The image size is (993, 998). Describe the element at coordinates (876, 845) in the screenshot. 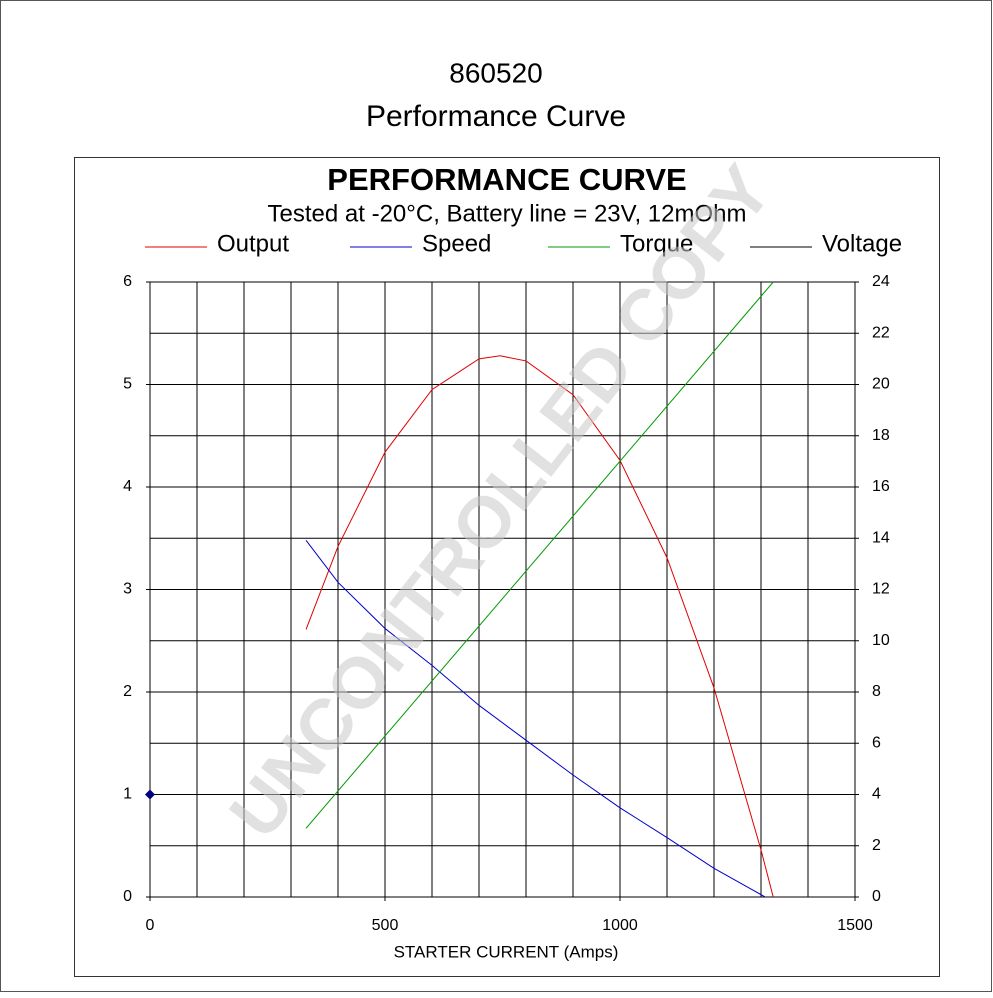

I see `y2-tick-label: 2` at that location.